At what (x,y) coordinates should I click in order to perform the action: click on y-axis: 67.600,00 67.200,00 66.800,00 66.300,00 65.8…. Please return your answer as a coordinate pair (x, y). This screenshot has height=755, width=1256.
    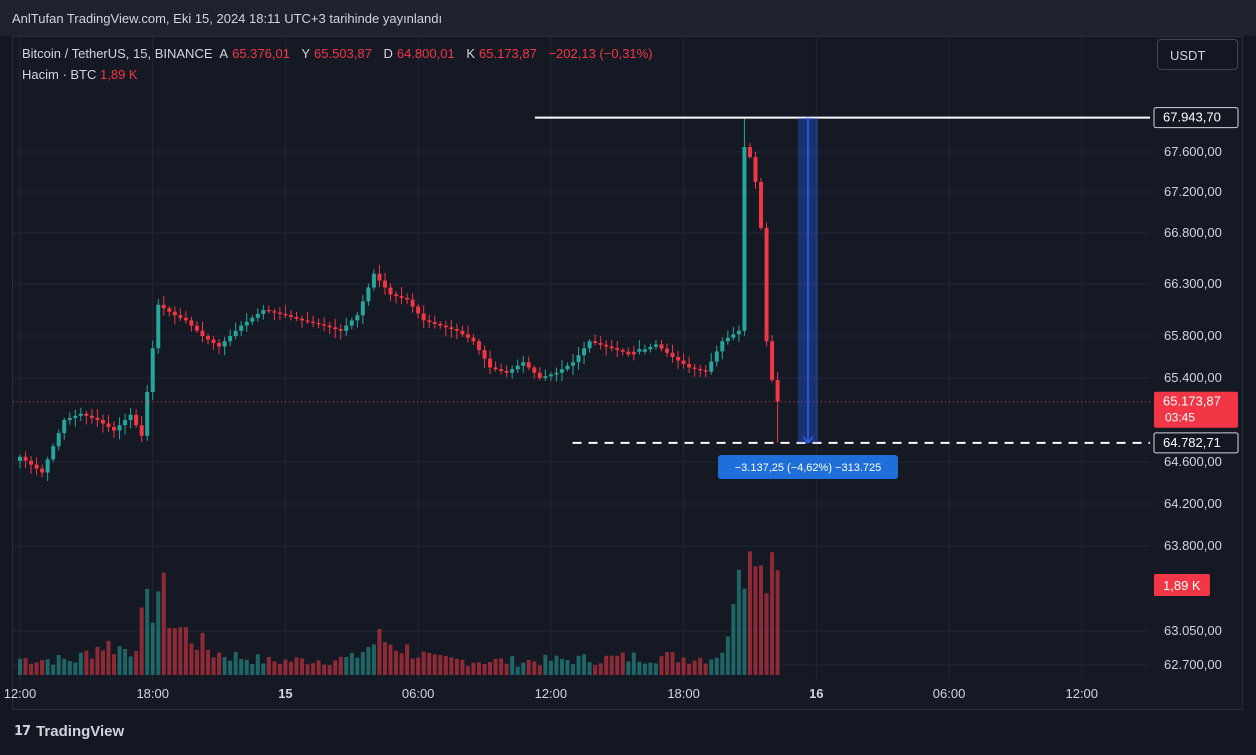
    Looking at the image, I should click on (1193, 408).